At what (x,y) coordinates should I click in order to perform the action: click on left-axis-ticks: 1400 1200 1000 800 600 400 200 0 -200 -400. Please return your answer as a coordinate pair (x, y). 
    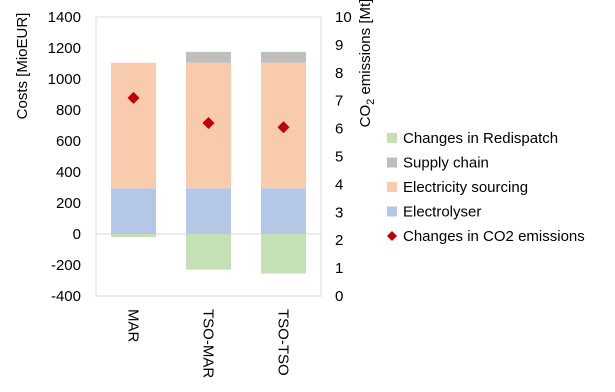
    Looking at the image, I should click on (64, 157).